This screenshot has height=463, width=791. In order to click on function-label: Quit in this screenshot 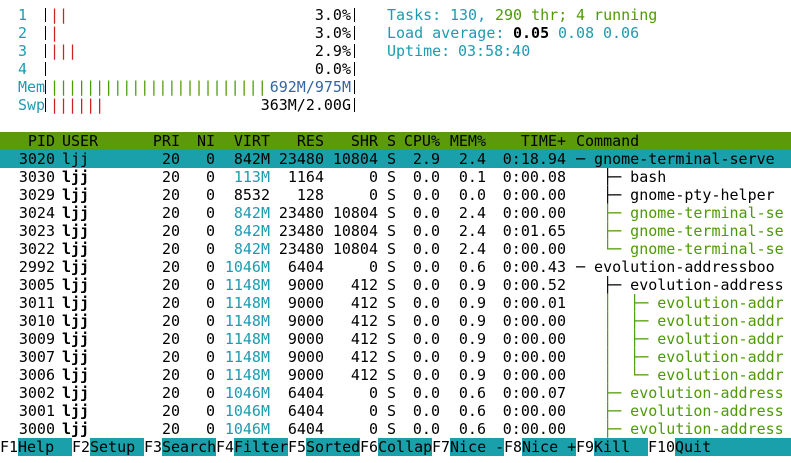, I will do `click(733, 447)`.